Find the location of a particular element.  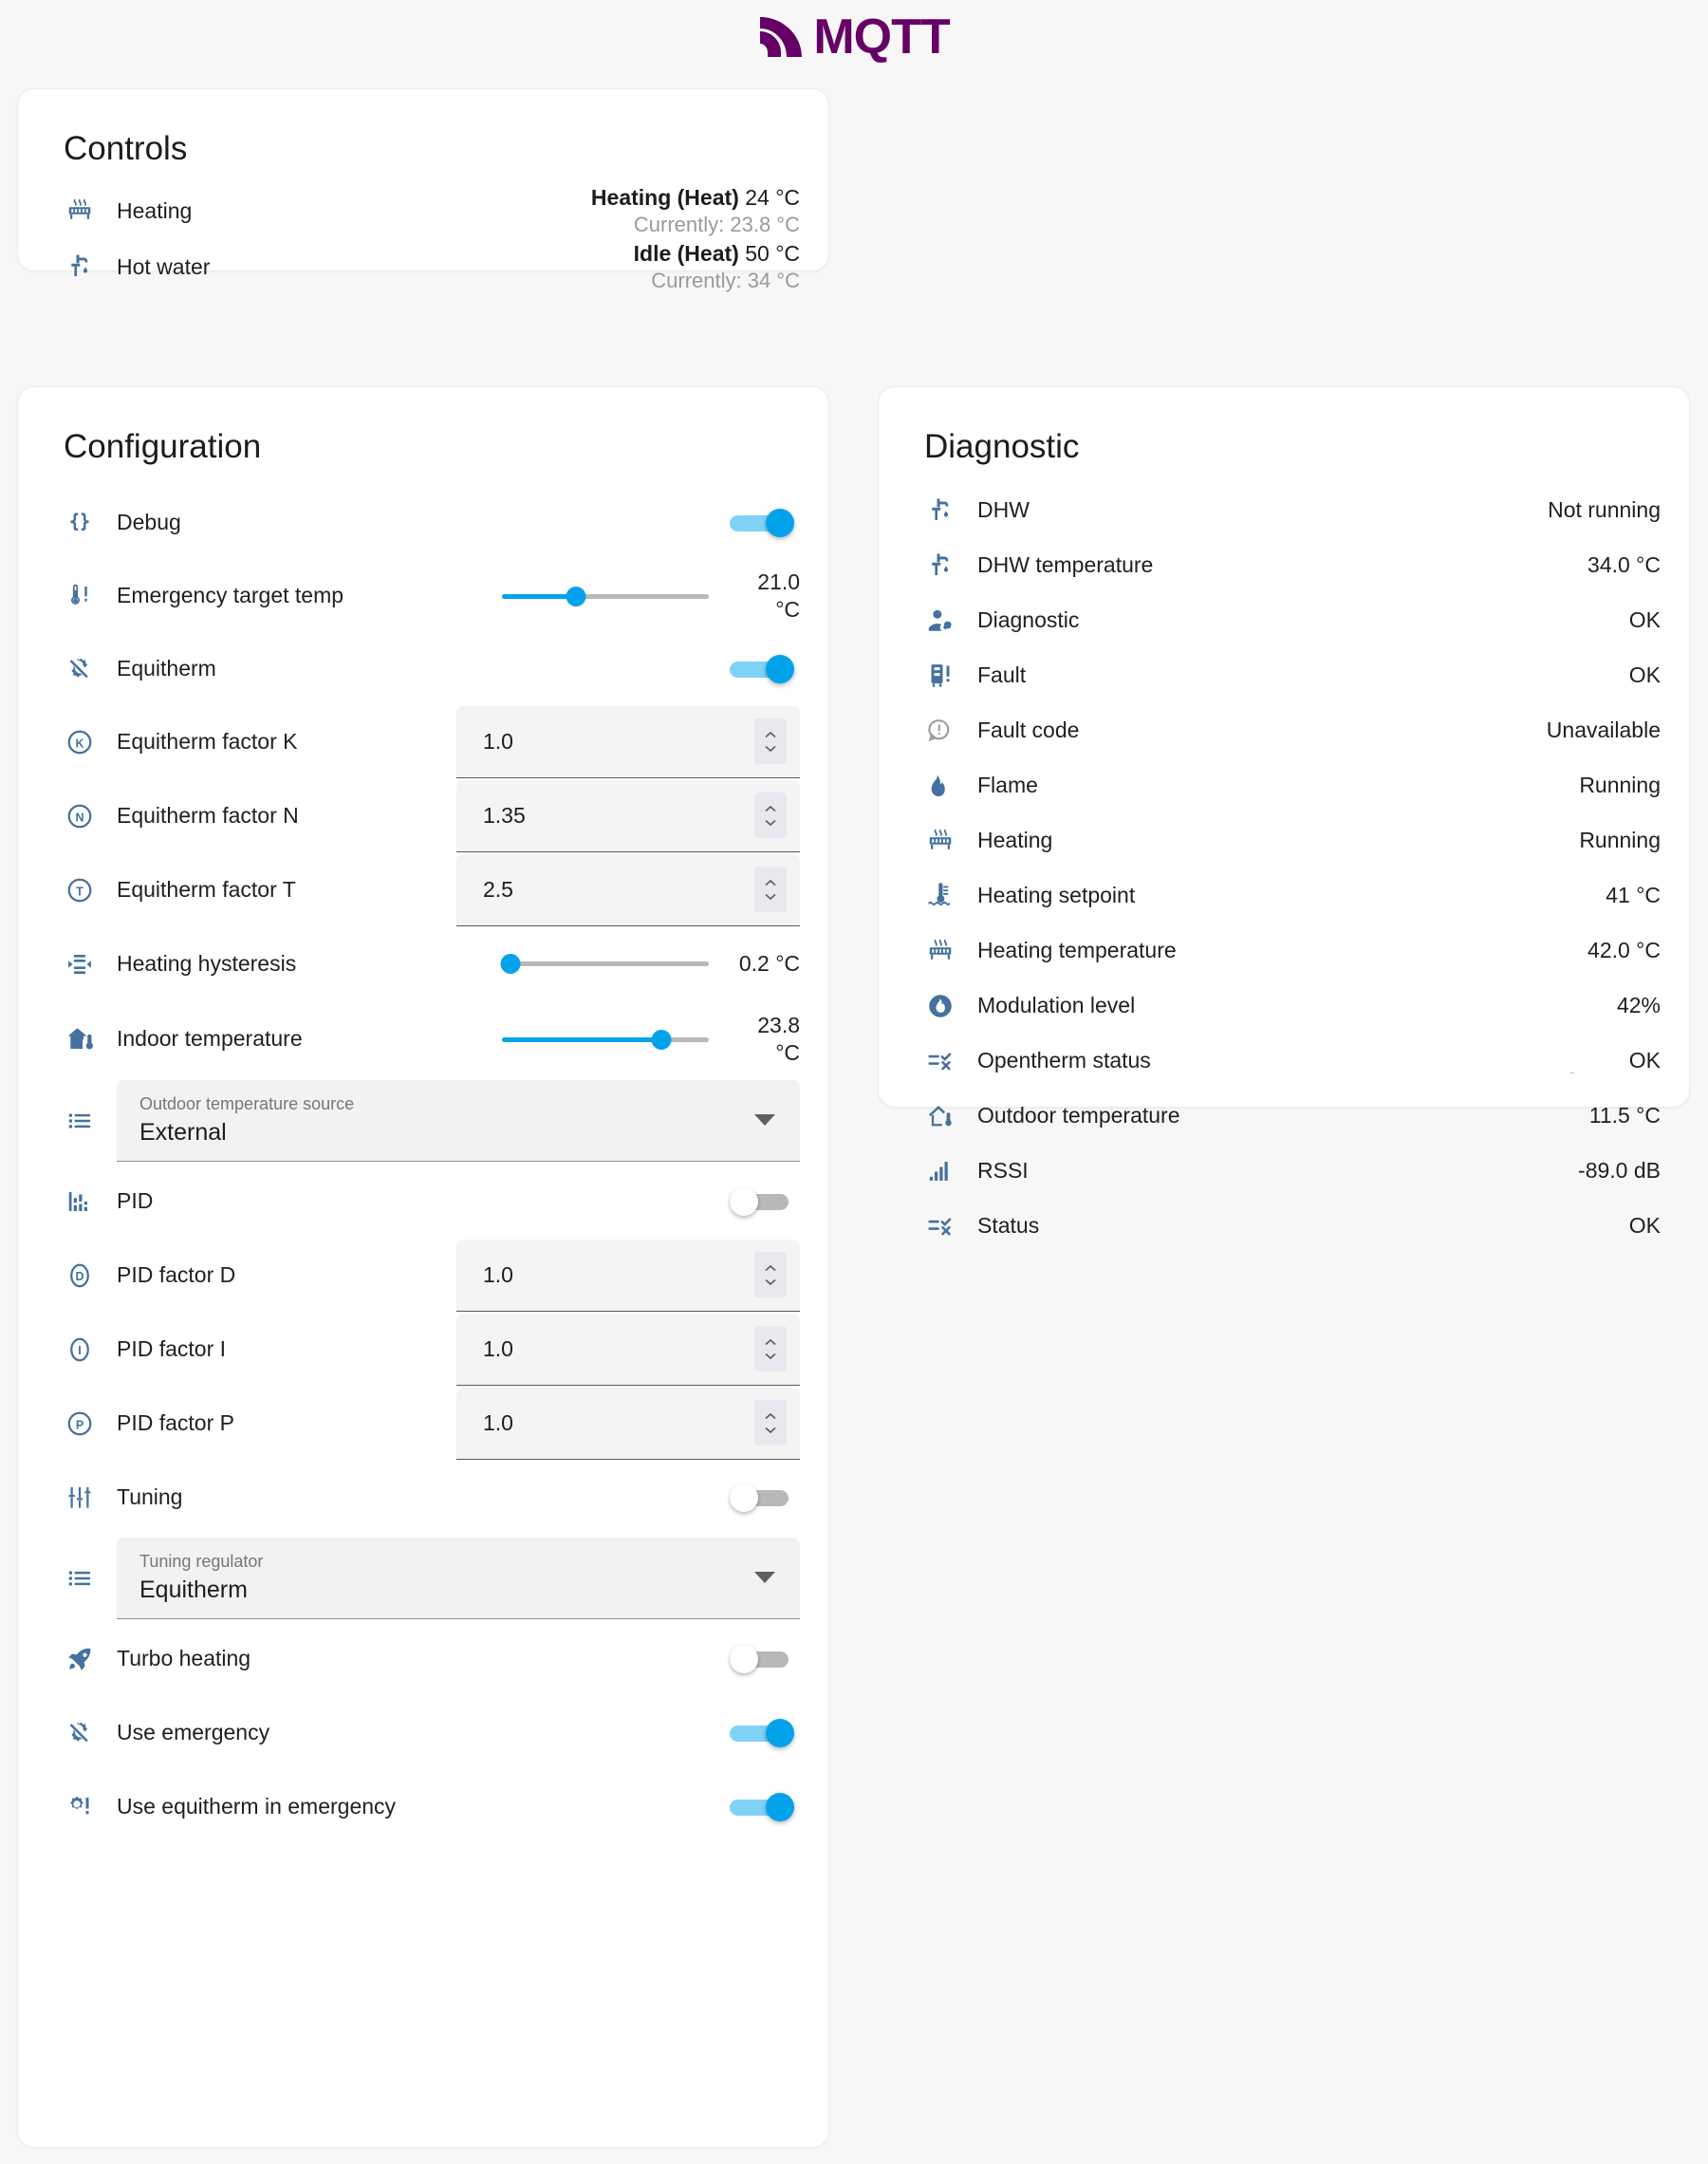

config-slider-value: 23.8 °C is located at coordinates (778, 1039).